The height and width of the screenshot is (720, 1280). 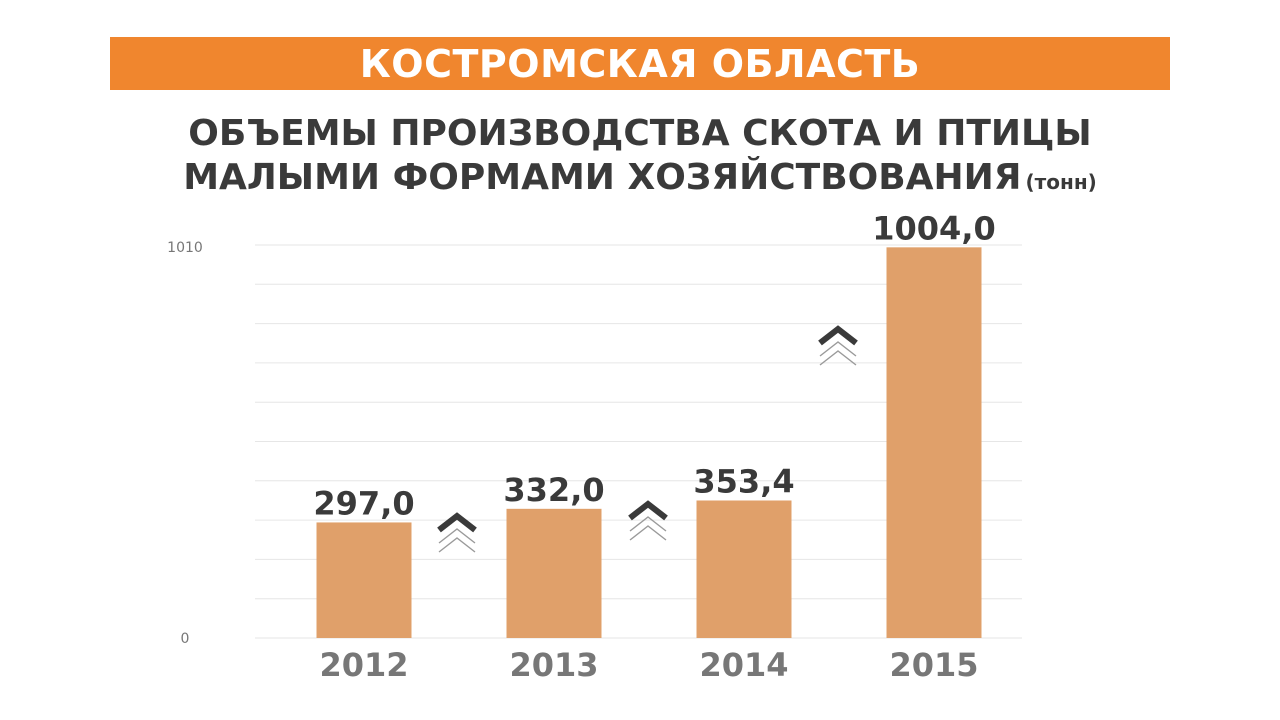 I want to click on x-tick-label: 2014, so click(x=743, y=665).